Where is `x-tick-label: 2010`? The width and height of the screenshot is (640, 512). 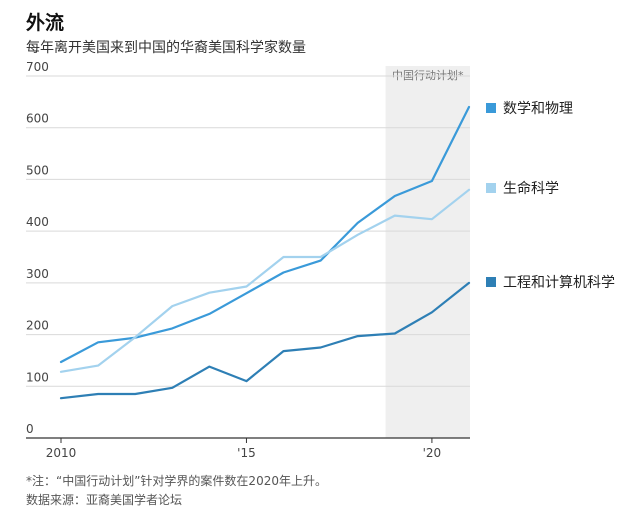
x-tick-label: 2010 is located at coordinates (61, 453).